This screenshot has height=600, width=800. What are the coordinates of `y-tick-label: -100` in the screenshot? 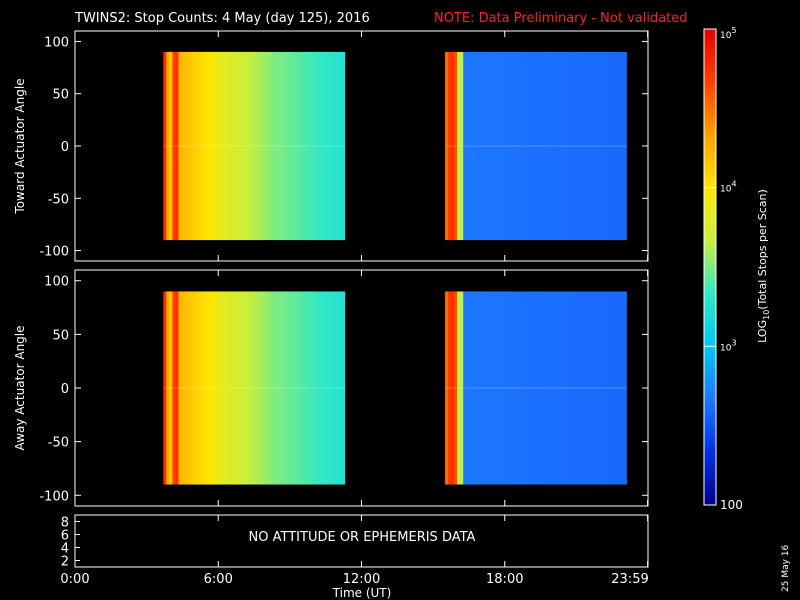 It's located at (54, 496).